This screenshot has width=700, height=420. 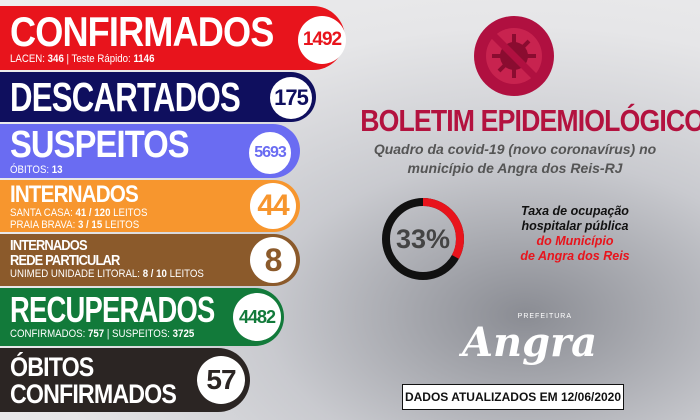 What do you see at coordinates (107, 274) in the screenshot?
I see `particular-unimed: UNIMED UNIDADE LITORAL: 8 / 10 LEITOS` at bounding box center [107, 274].